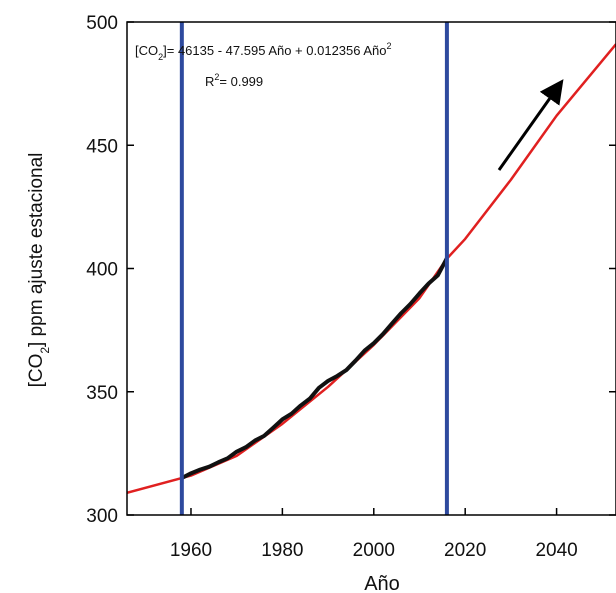 This screenshot has height=593, width=616. I want to click on r-squared: R2= 0.999, so click(234, 80).